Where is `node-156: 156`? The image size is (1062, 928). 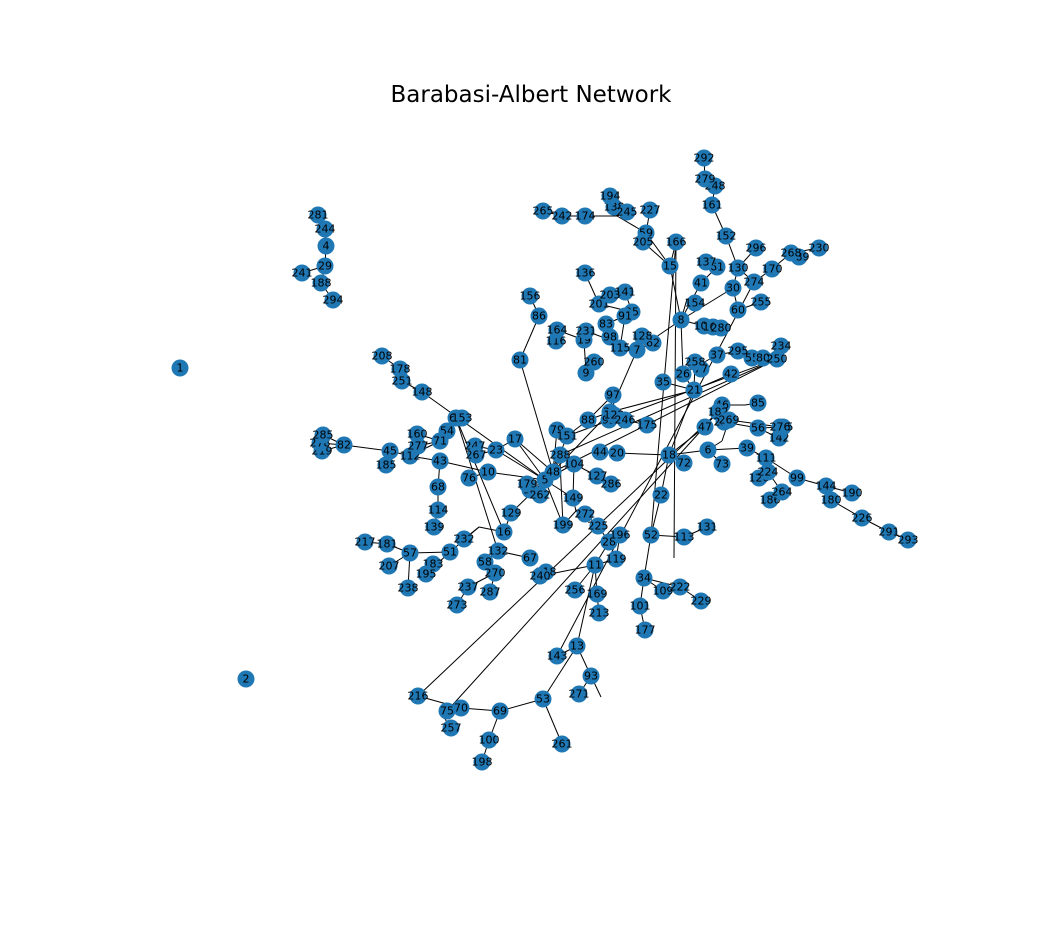
node-156: 156 is located at coordinates (530, 296).